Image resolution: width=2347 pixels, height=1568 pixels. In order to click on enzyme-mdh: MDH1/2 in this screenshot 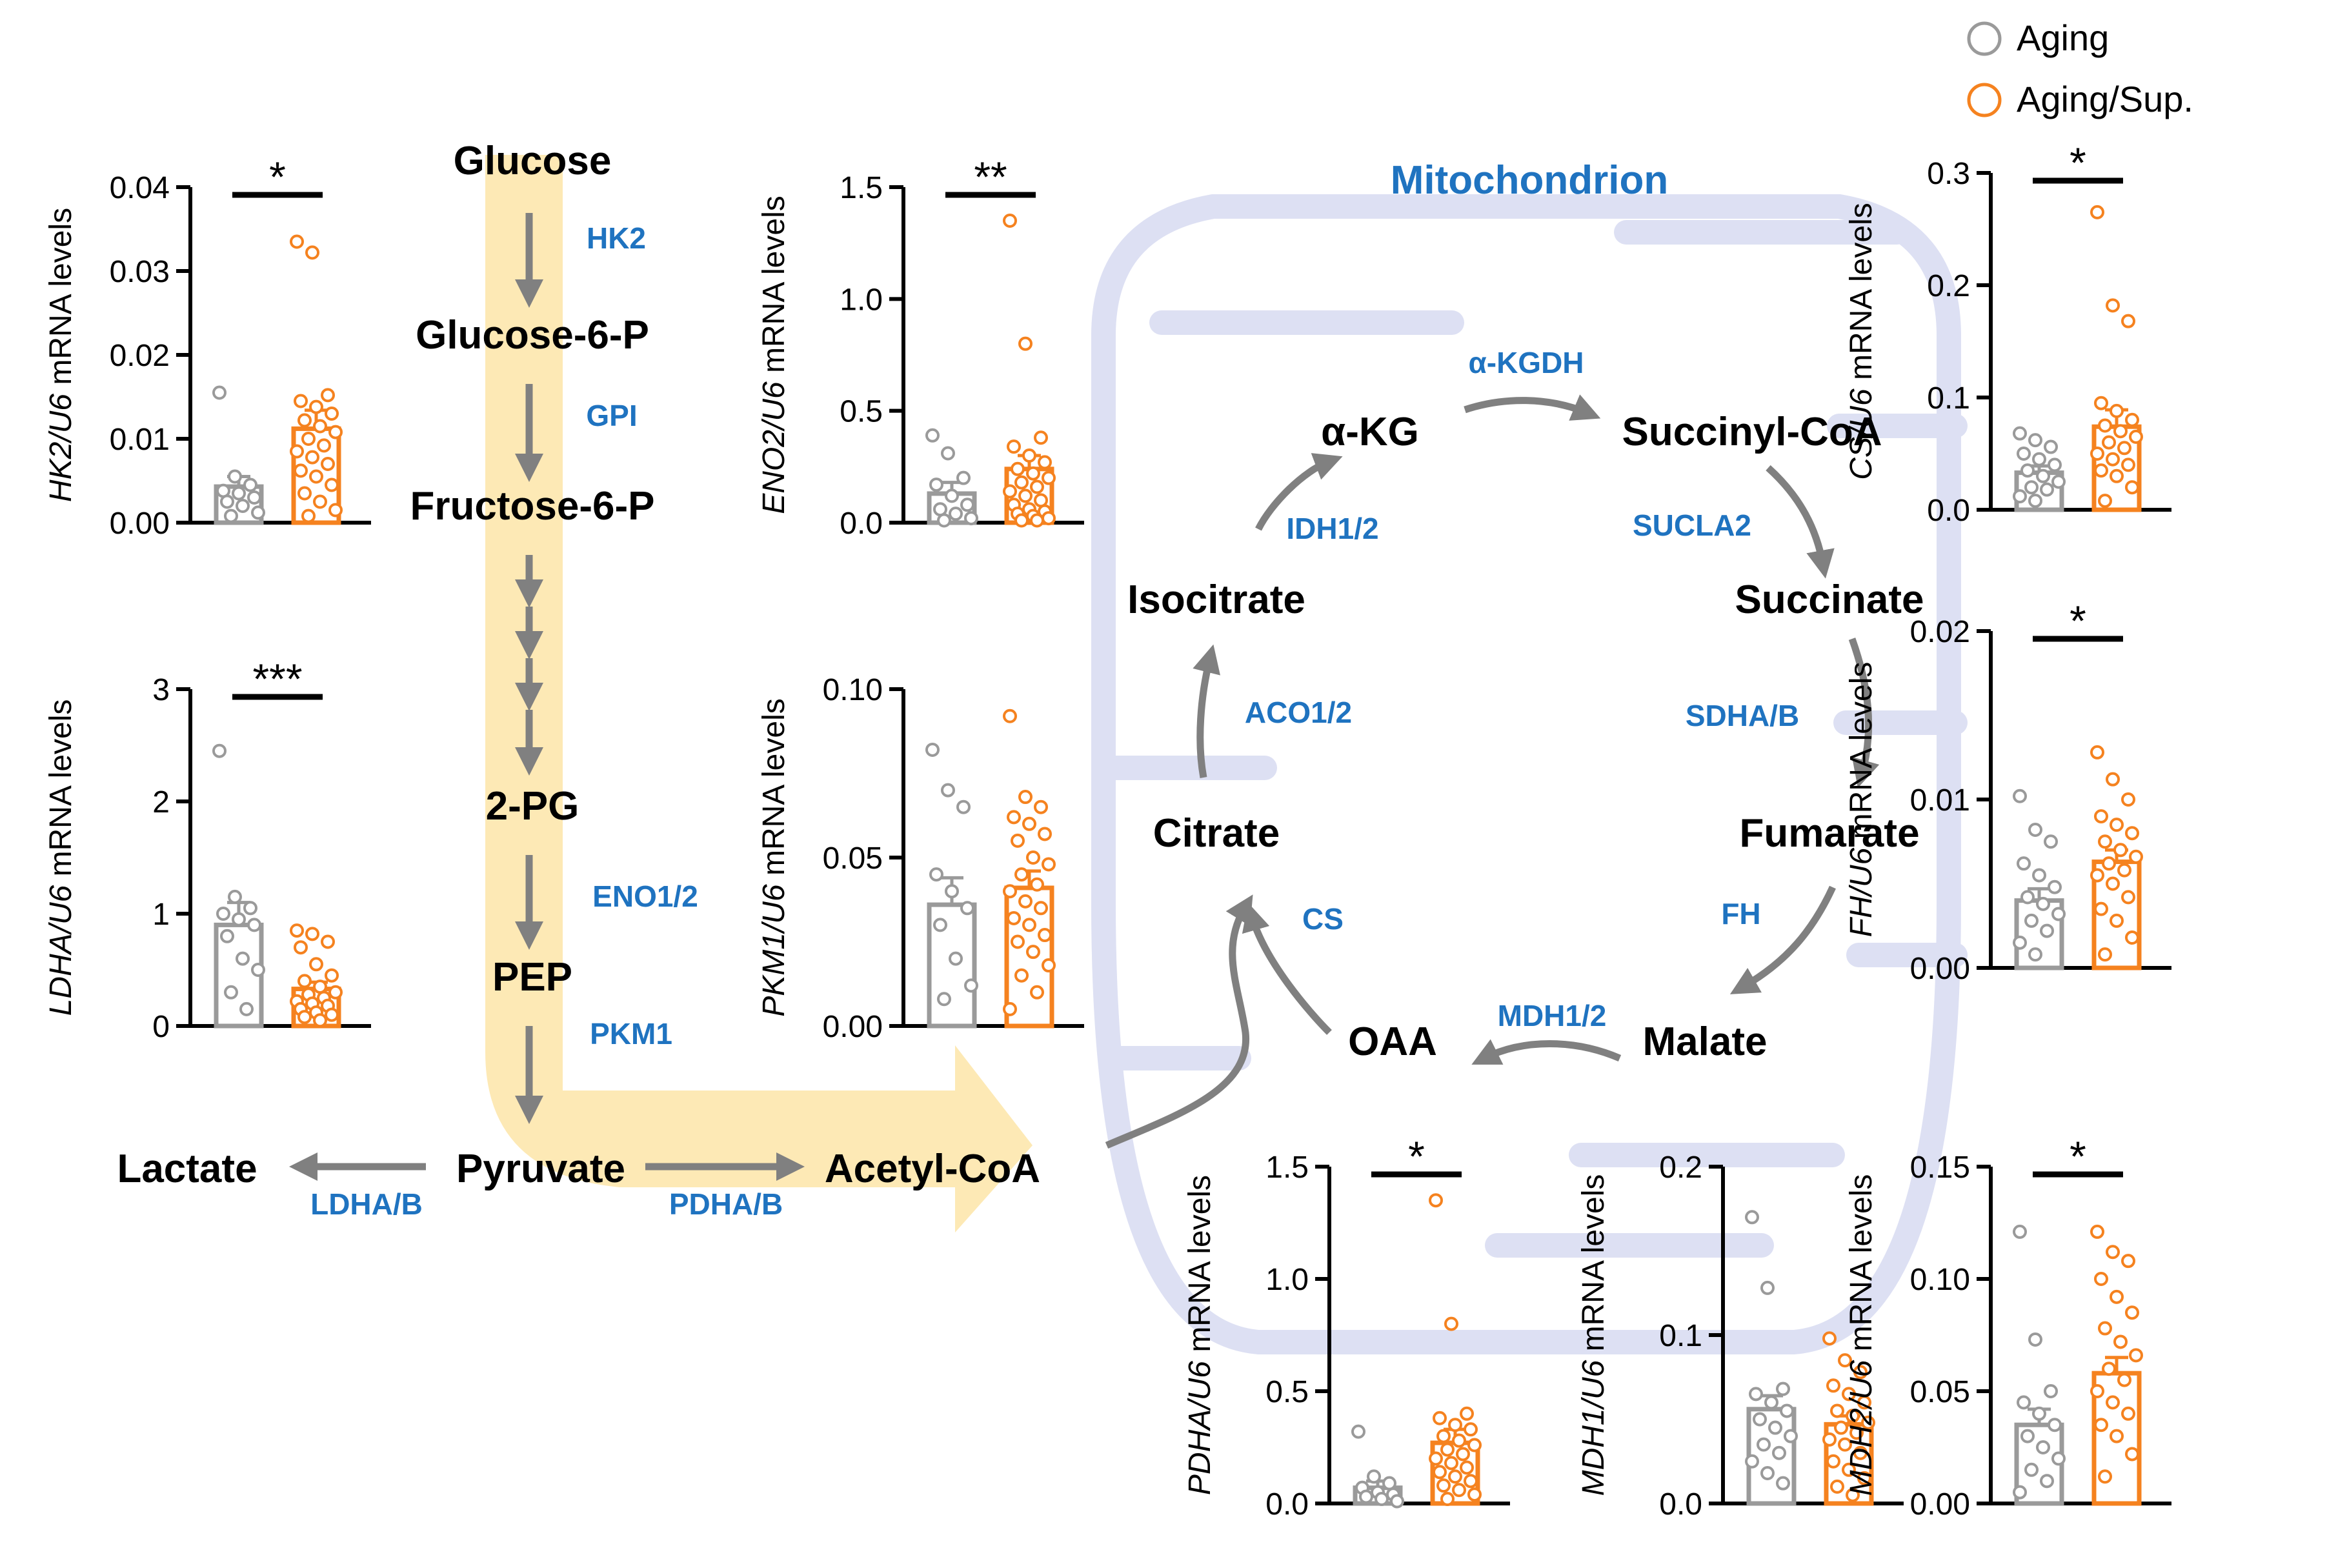, I will do `click(1552, 1015)`.